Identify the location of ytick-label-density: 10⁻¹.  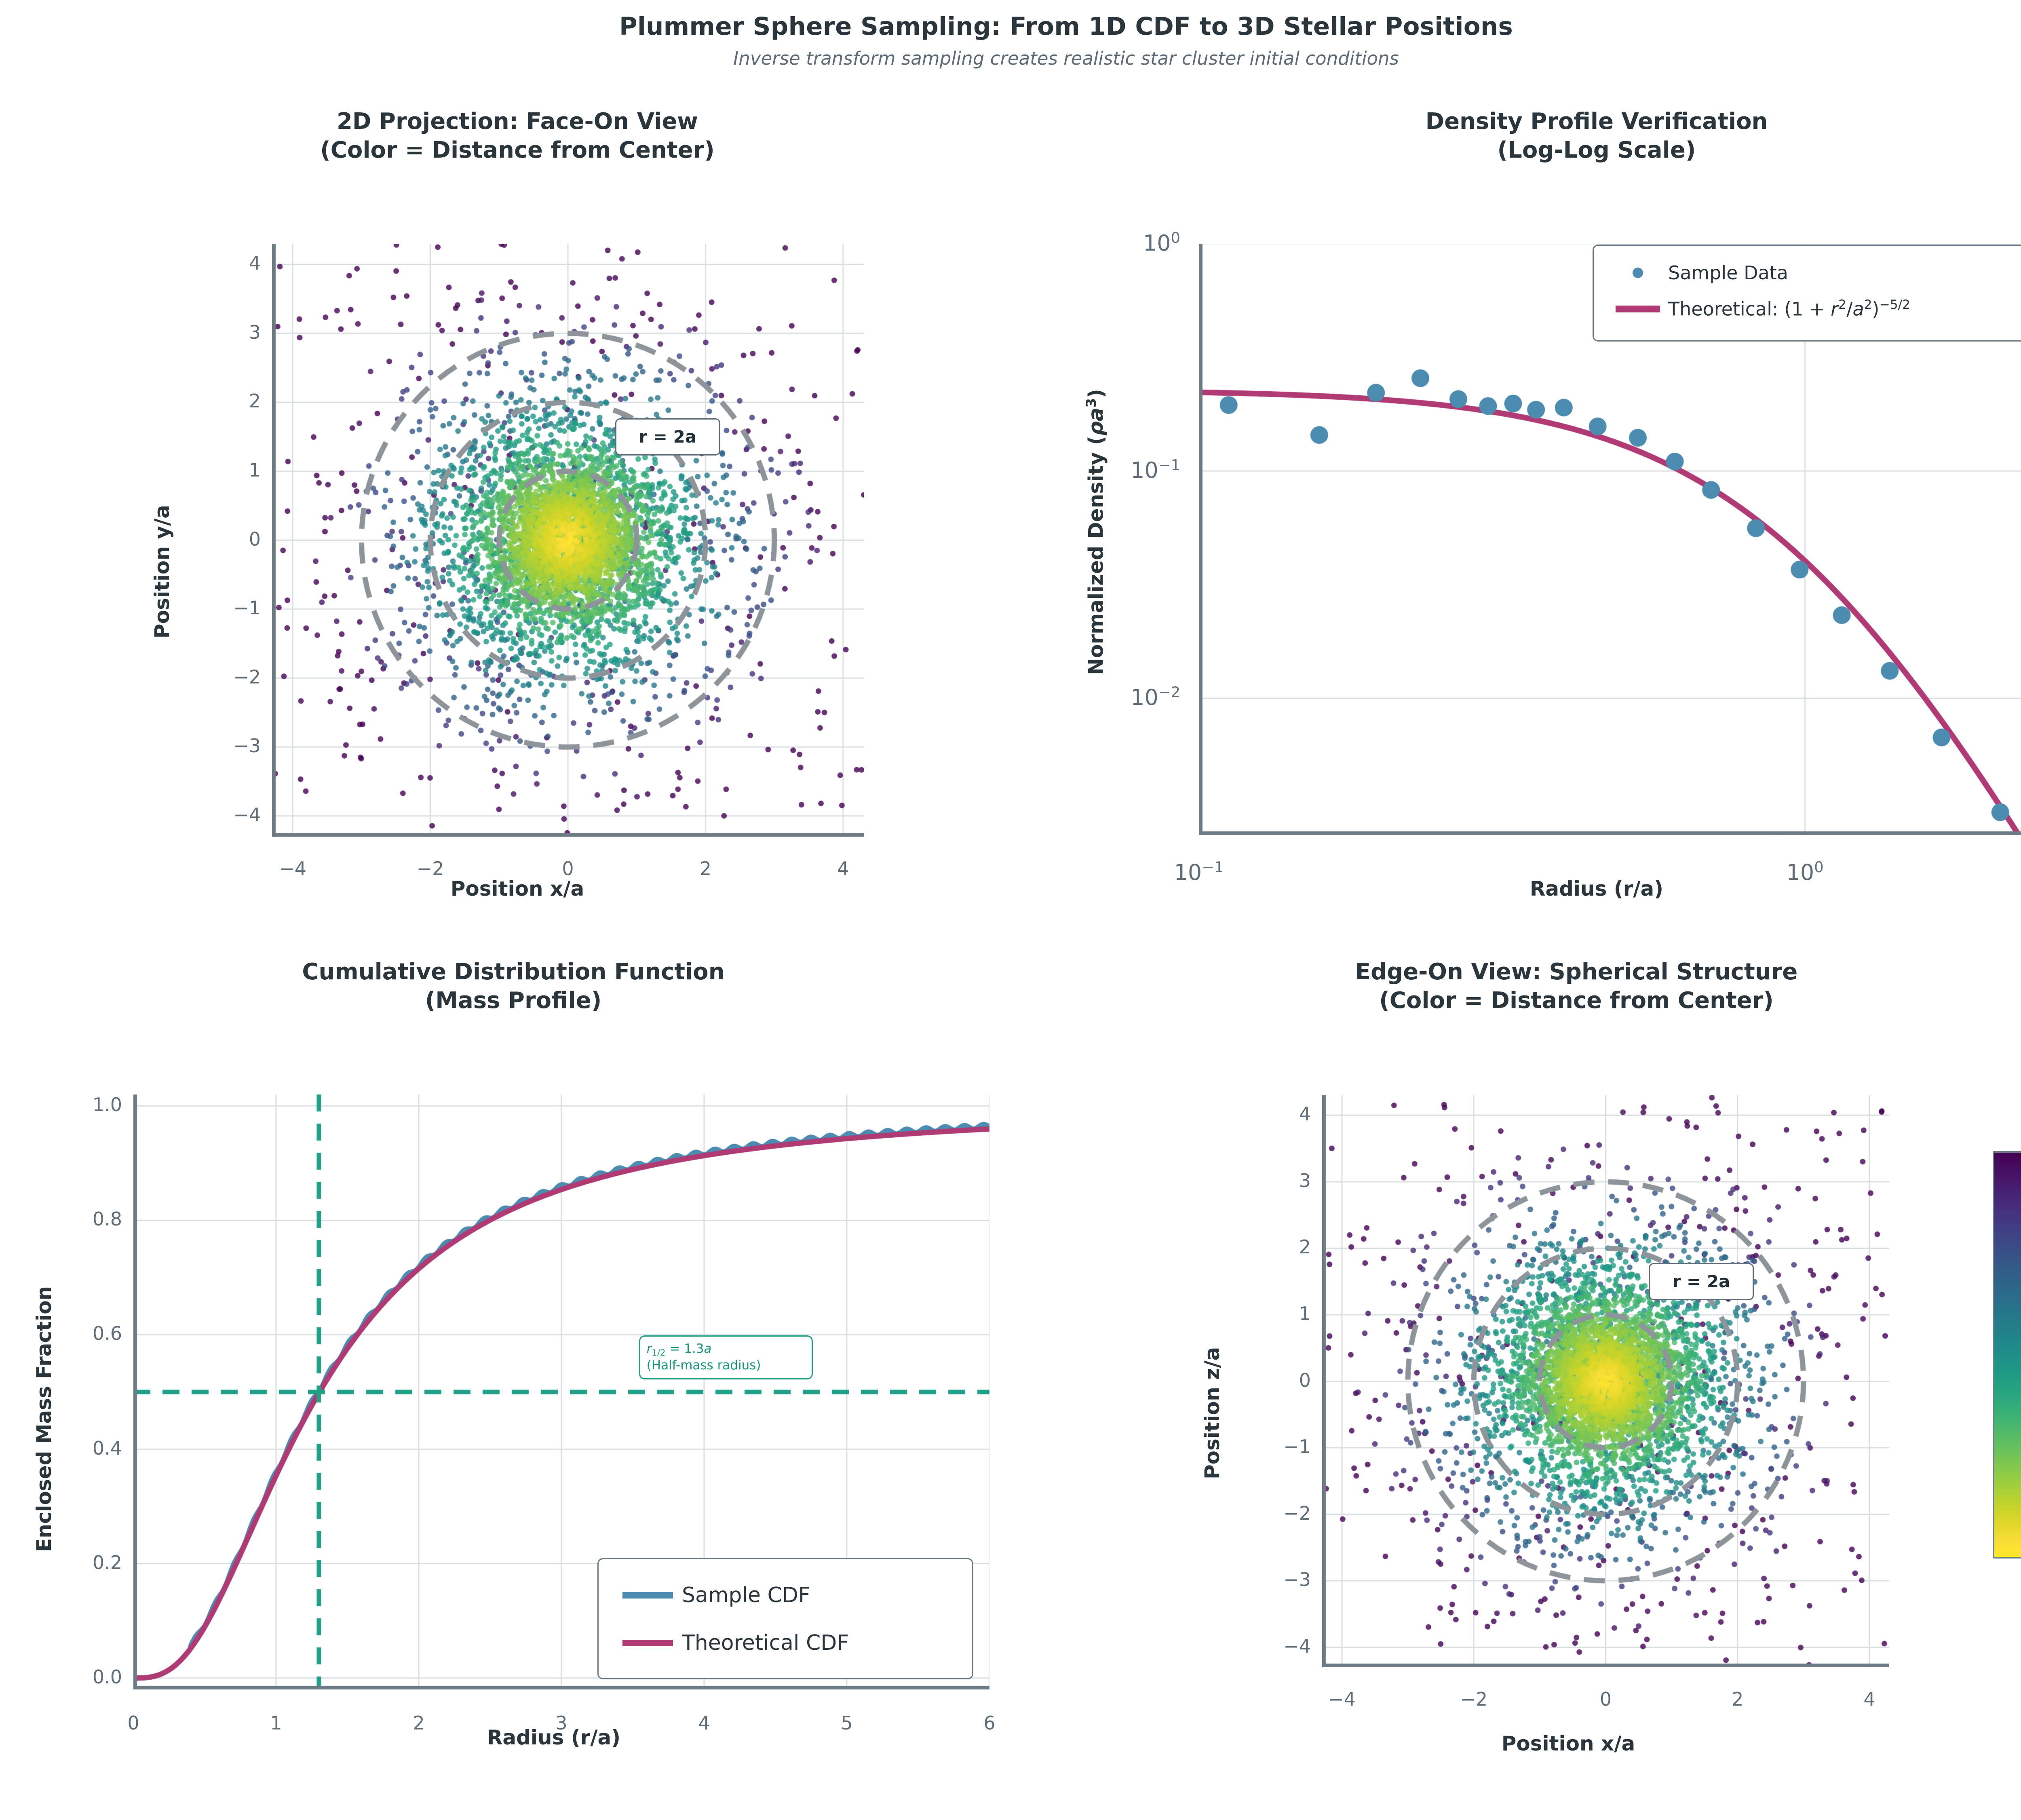
(1155, 469).